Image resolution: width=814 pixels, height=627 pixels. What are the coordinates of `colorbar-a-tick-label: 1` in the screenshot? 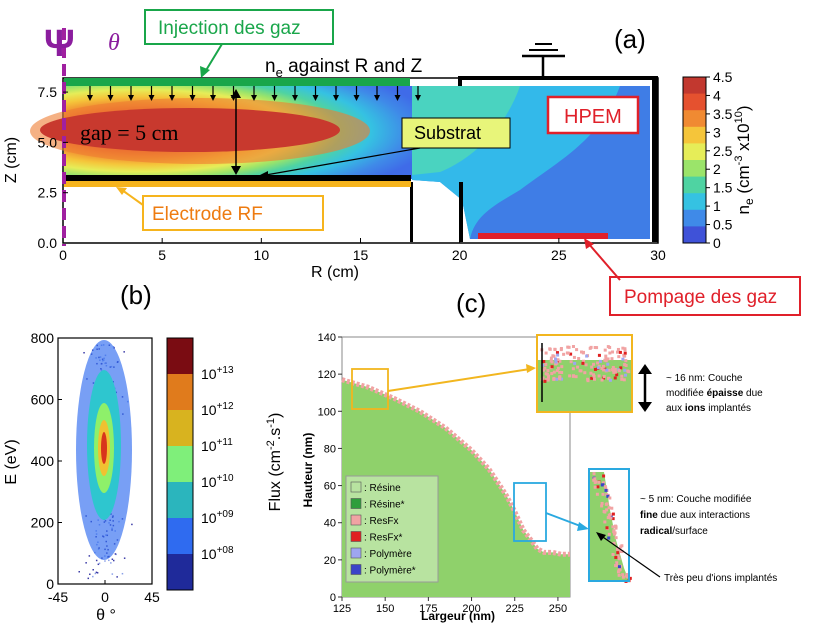 It's located at (717, 206).